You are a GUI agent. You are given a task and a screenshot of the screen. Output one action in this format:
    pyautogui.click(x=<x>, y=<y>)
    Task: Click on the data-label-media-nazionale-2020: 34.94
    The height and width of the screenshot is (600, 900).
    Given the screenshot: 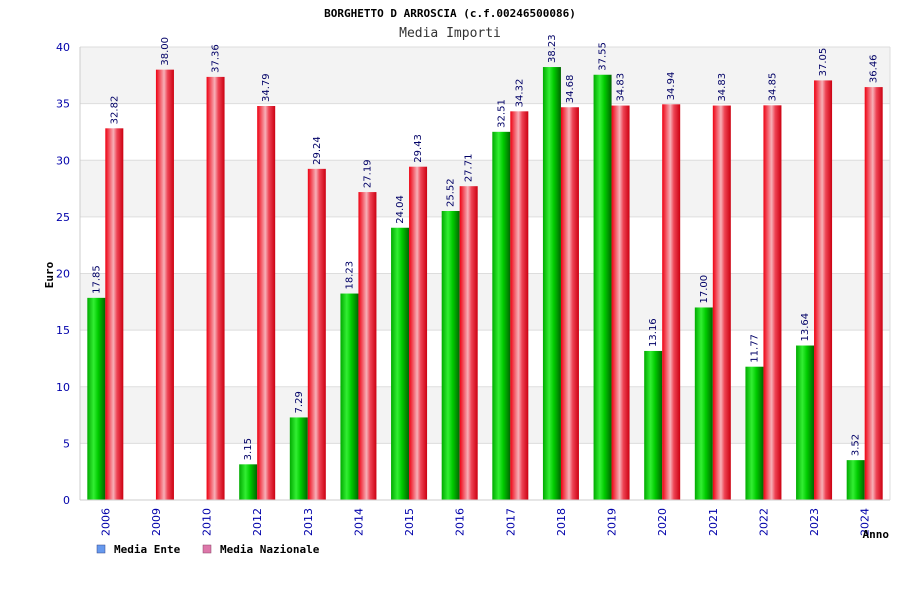 What is the action you would take?
    pyautogui.click(x=671, y=86)
    